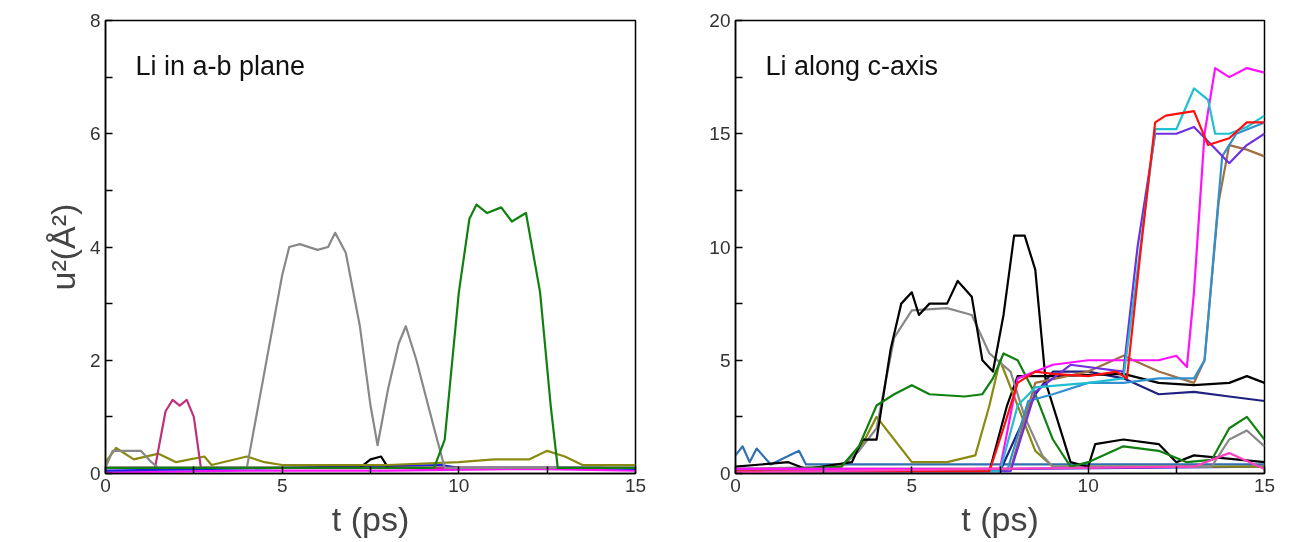 The image size is (1289, 542). Describe the element at coordinates (1000, 455) in the screenshot. I see `line-series` at that location.